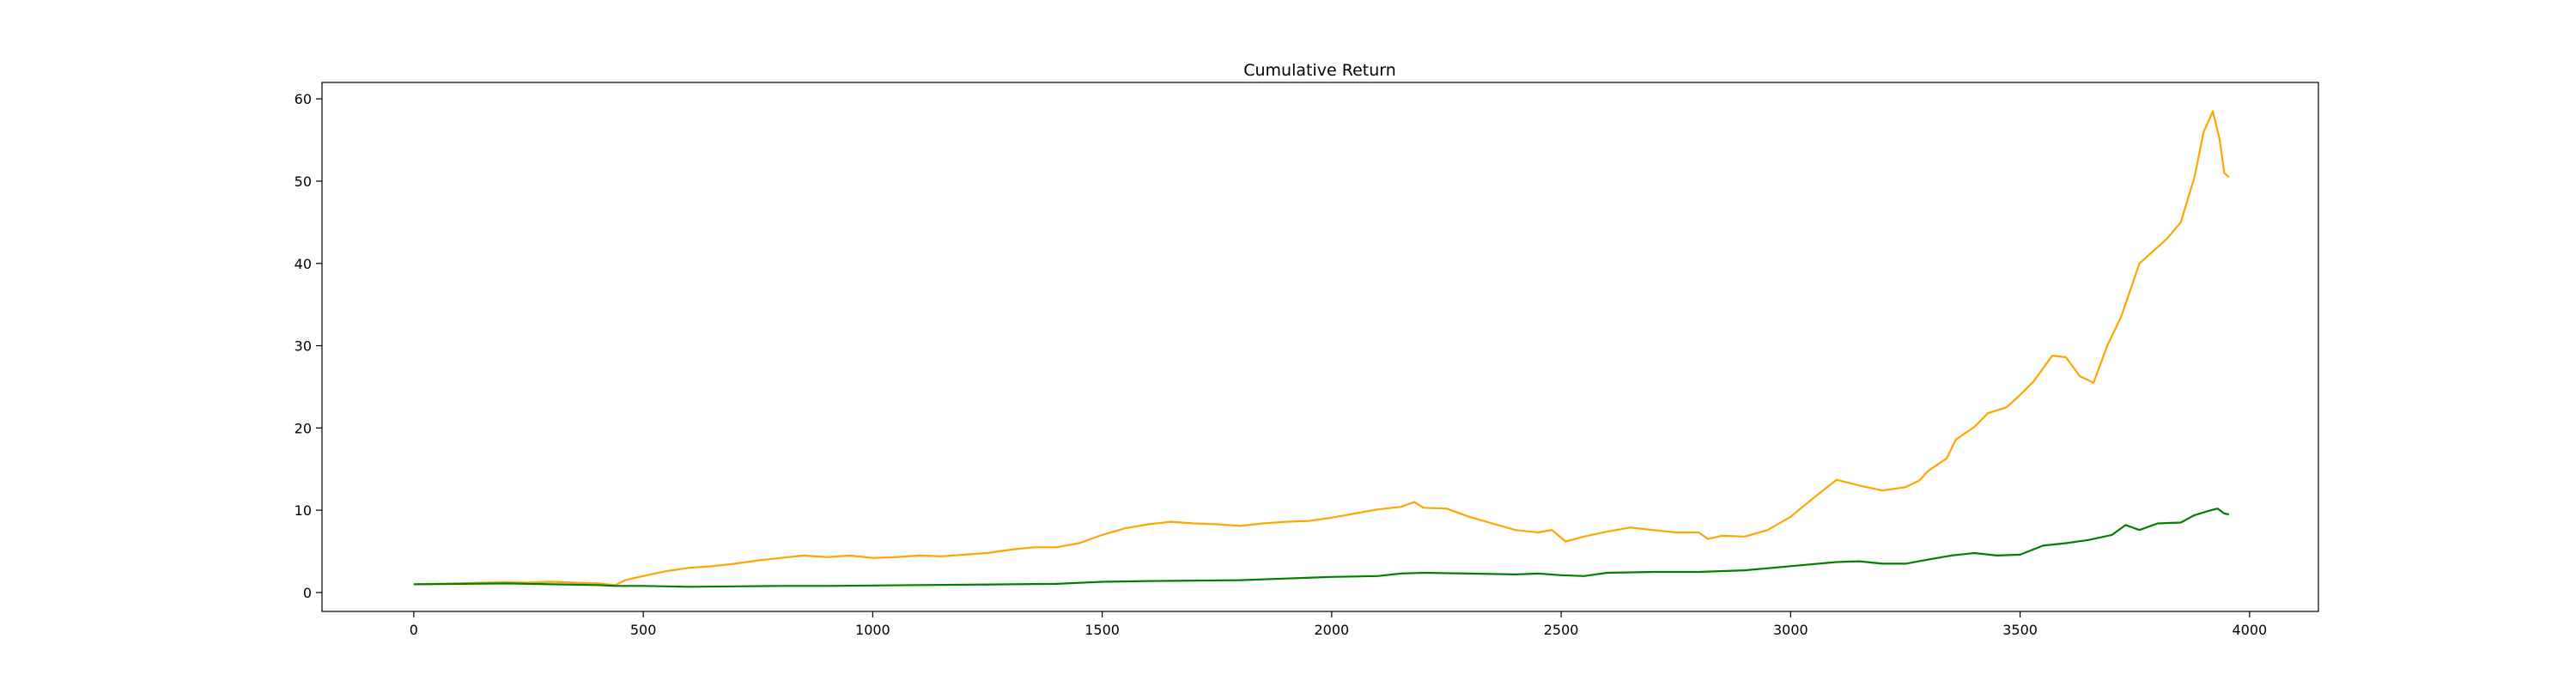 The width and height of the screenshot is (2576, 687). Describe the element at coordinates (303, 346) in the screenshot. I see `y-tick-label: 30` at that location.